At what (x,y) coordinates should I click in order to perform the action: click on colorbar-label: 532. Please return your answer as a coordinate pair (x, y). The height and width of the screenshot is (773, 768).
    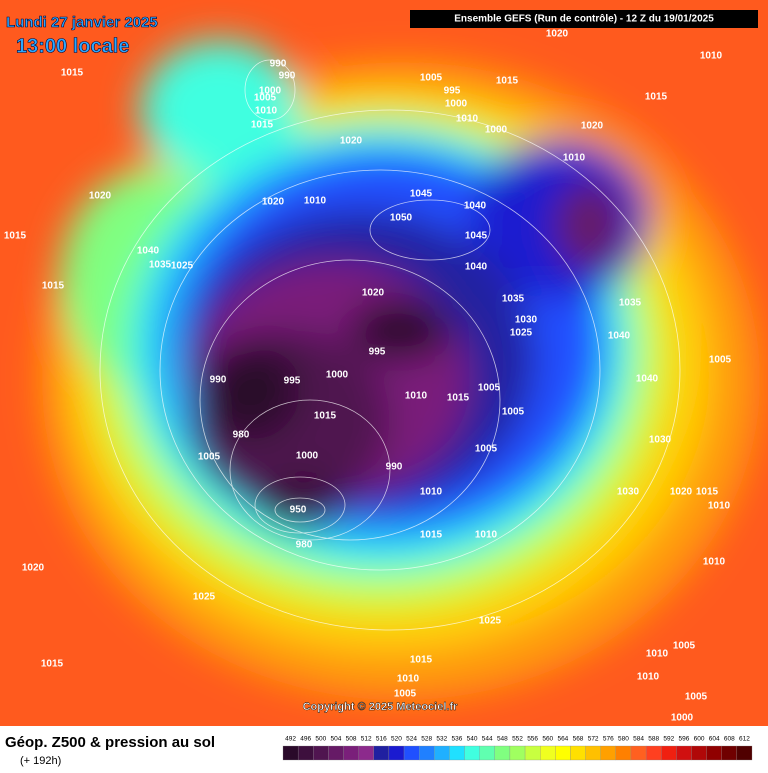
    Looking at the image, I should click on (441, 739).